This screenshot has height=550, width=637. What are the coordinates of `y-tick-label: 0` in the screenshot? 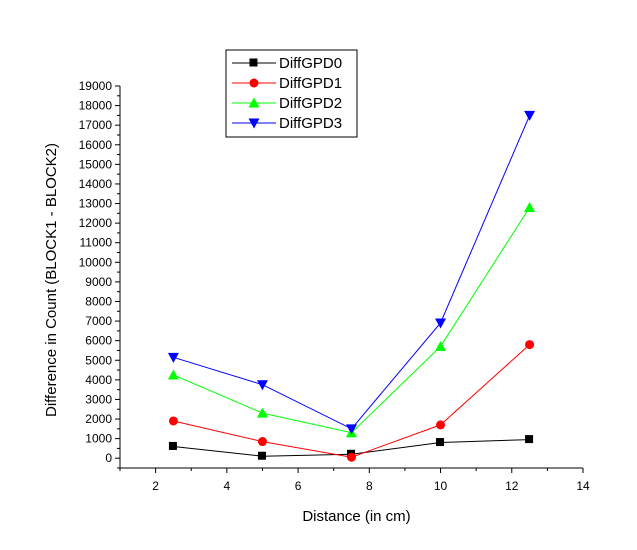 It's located at (108, 458).